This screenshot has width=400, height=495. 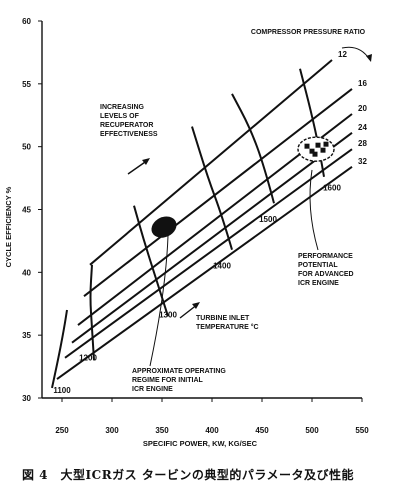 I want to click on pressure-ratio-labels: 12 16 20 24 28 32, so click(x=352, y=108).